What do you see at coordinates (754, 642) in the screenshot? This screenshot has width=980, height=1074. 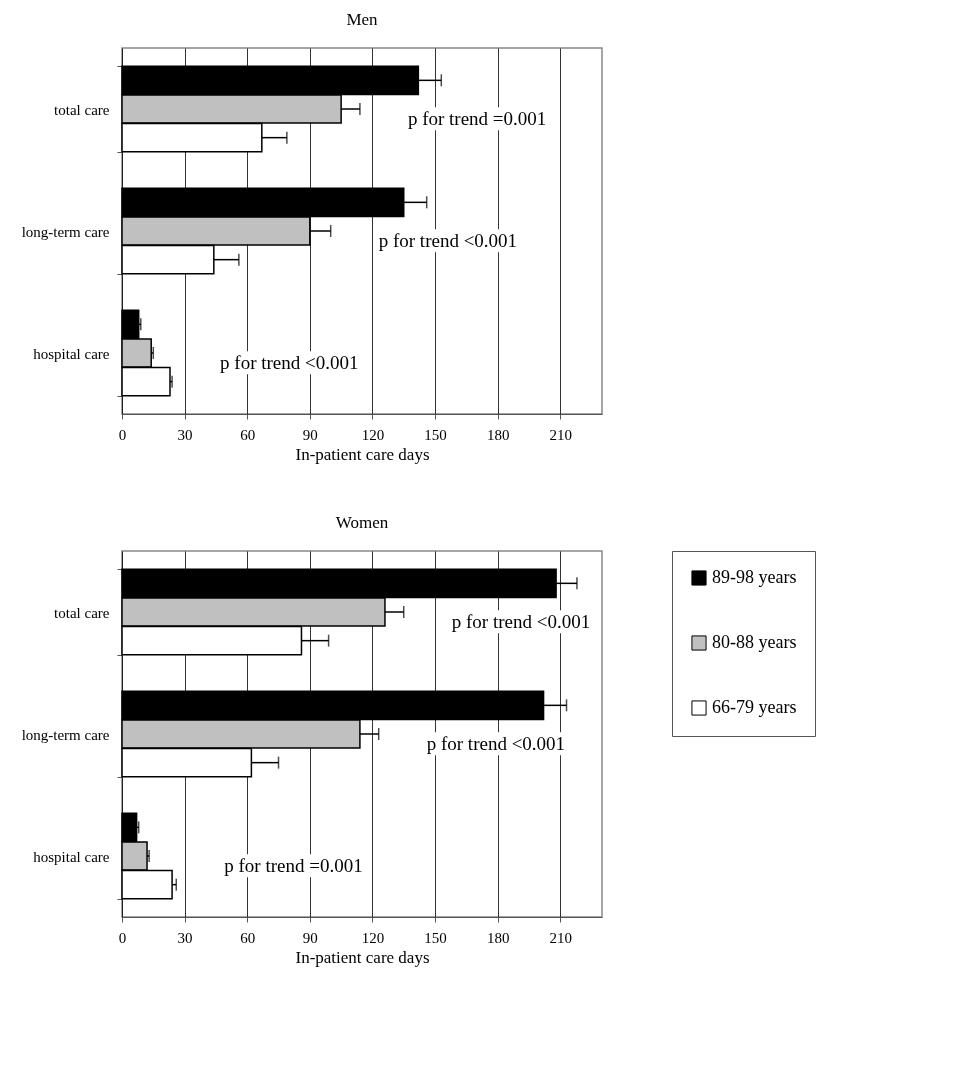 I see `legend-label: 80-88 years` at bounding box center [754, 642].